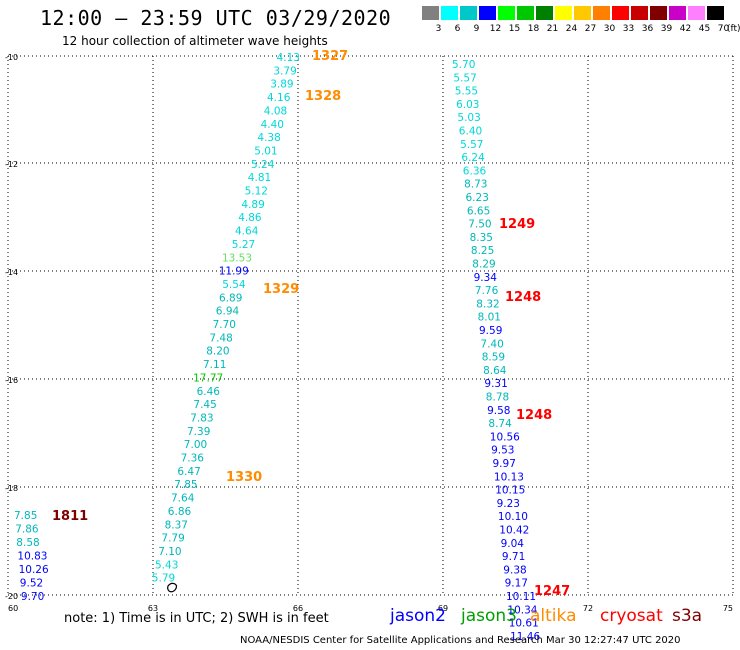  What do you see at coordinates (272, 125) in the screenshot?
I see `wave-height-value: 4.40` at bounding box center [272, 125].